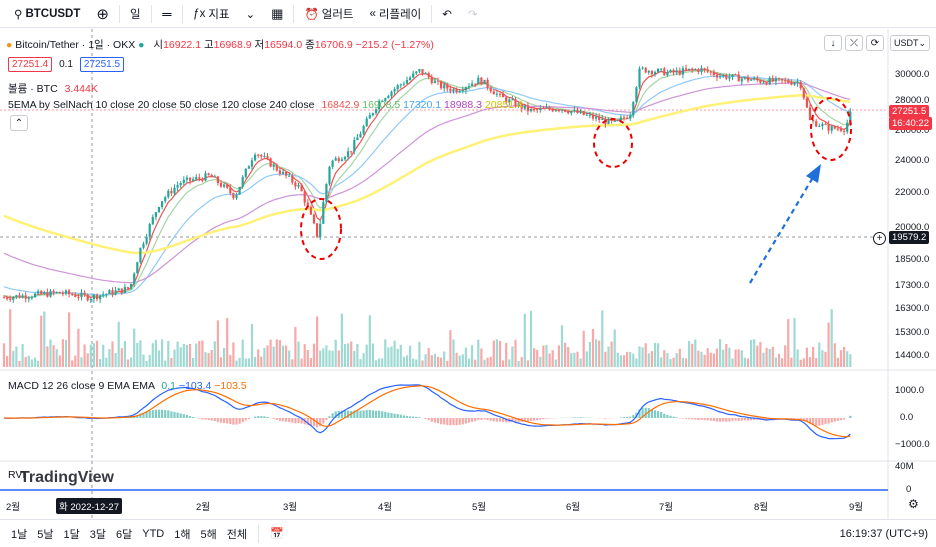 This screenshot has height=547, width=936. I want to click on compare-button: ⊕, so click(102, 14).